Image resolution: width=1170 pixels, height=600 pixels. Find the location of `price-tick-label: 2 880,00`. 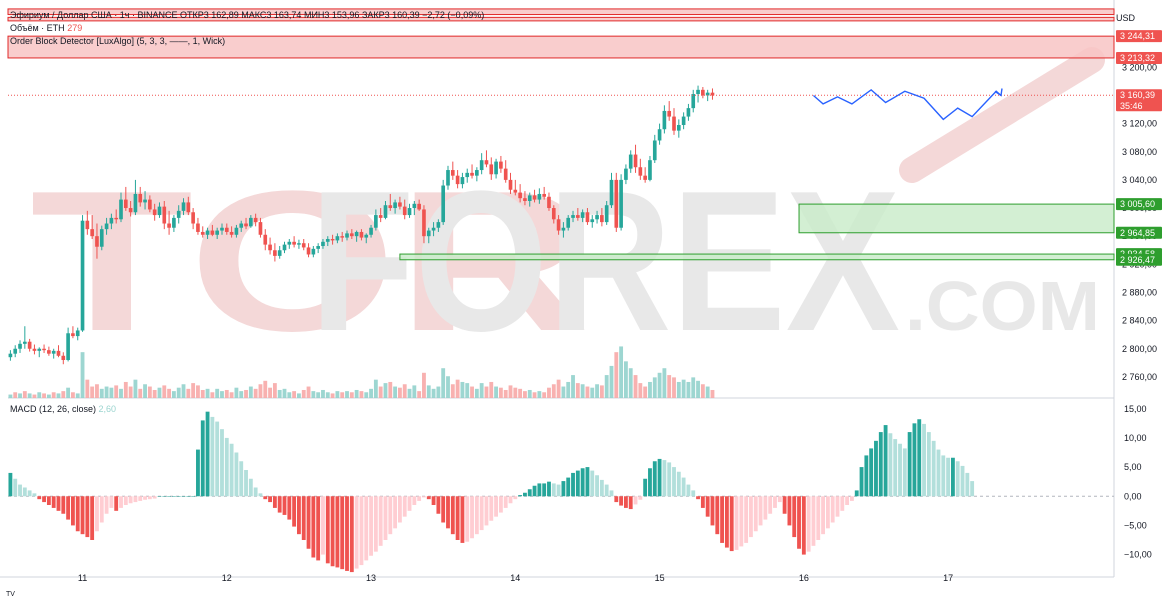

price-tick-label: 2 880,00 is located at coordinates (1139, 292).